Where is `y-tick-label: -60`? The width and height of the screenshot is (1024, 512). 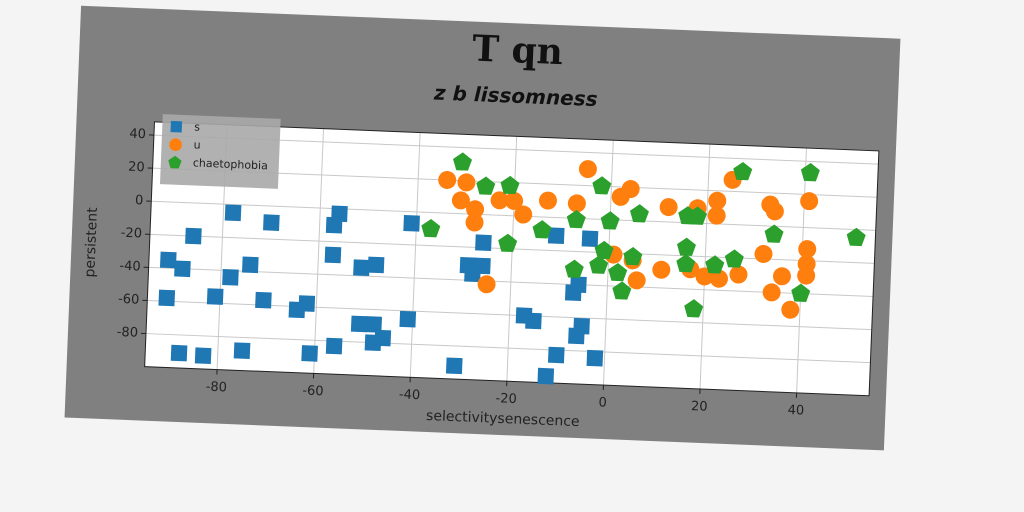
y-tick-label: -60 is located at coordinates (129, 300).